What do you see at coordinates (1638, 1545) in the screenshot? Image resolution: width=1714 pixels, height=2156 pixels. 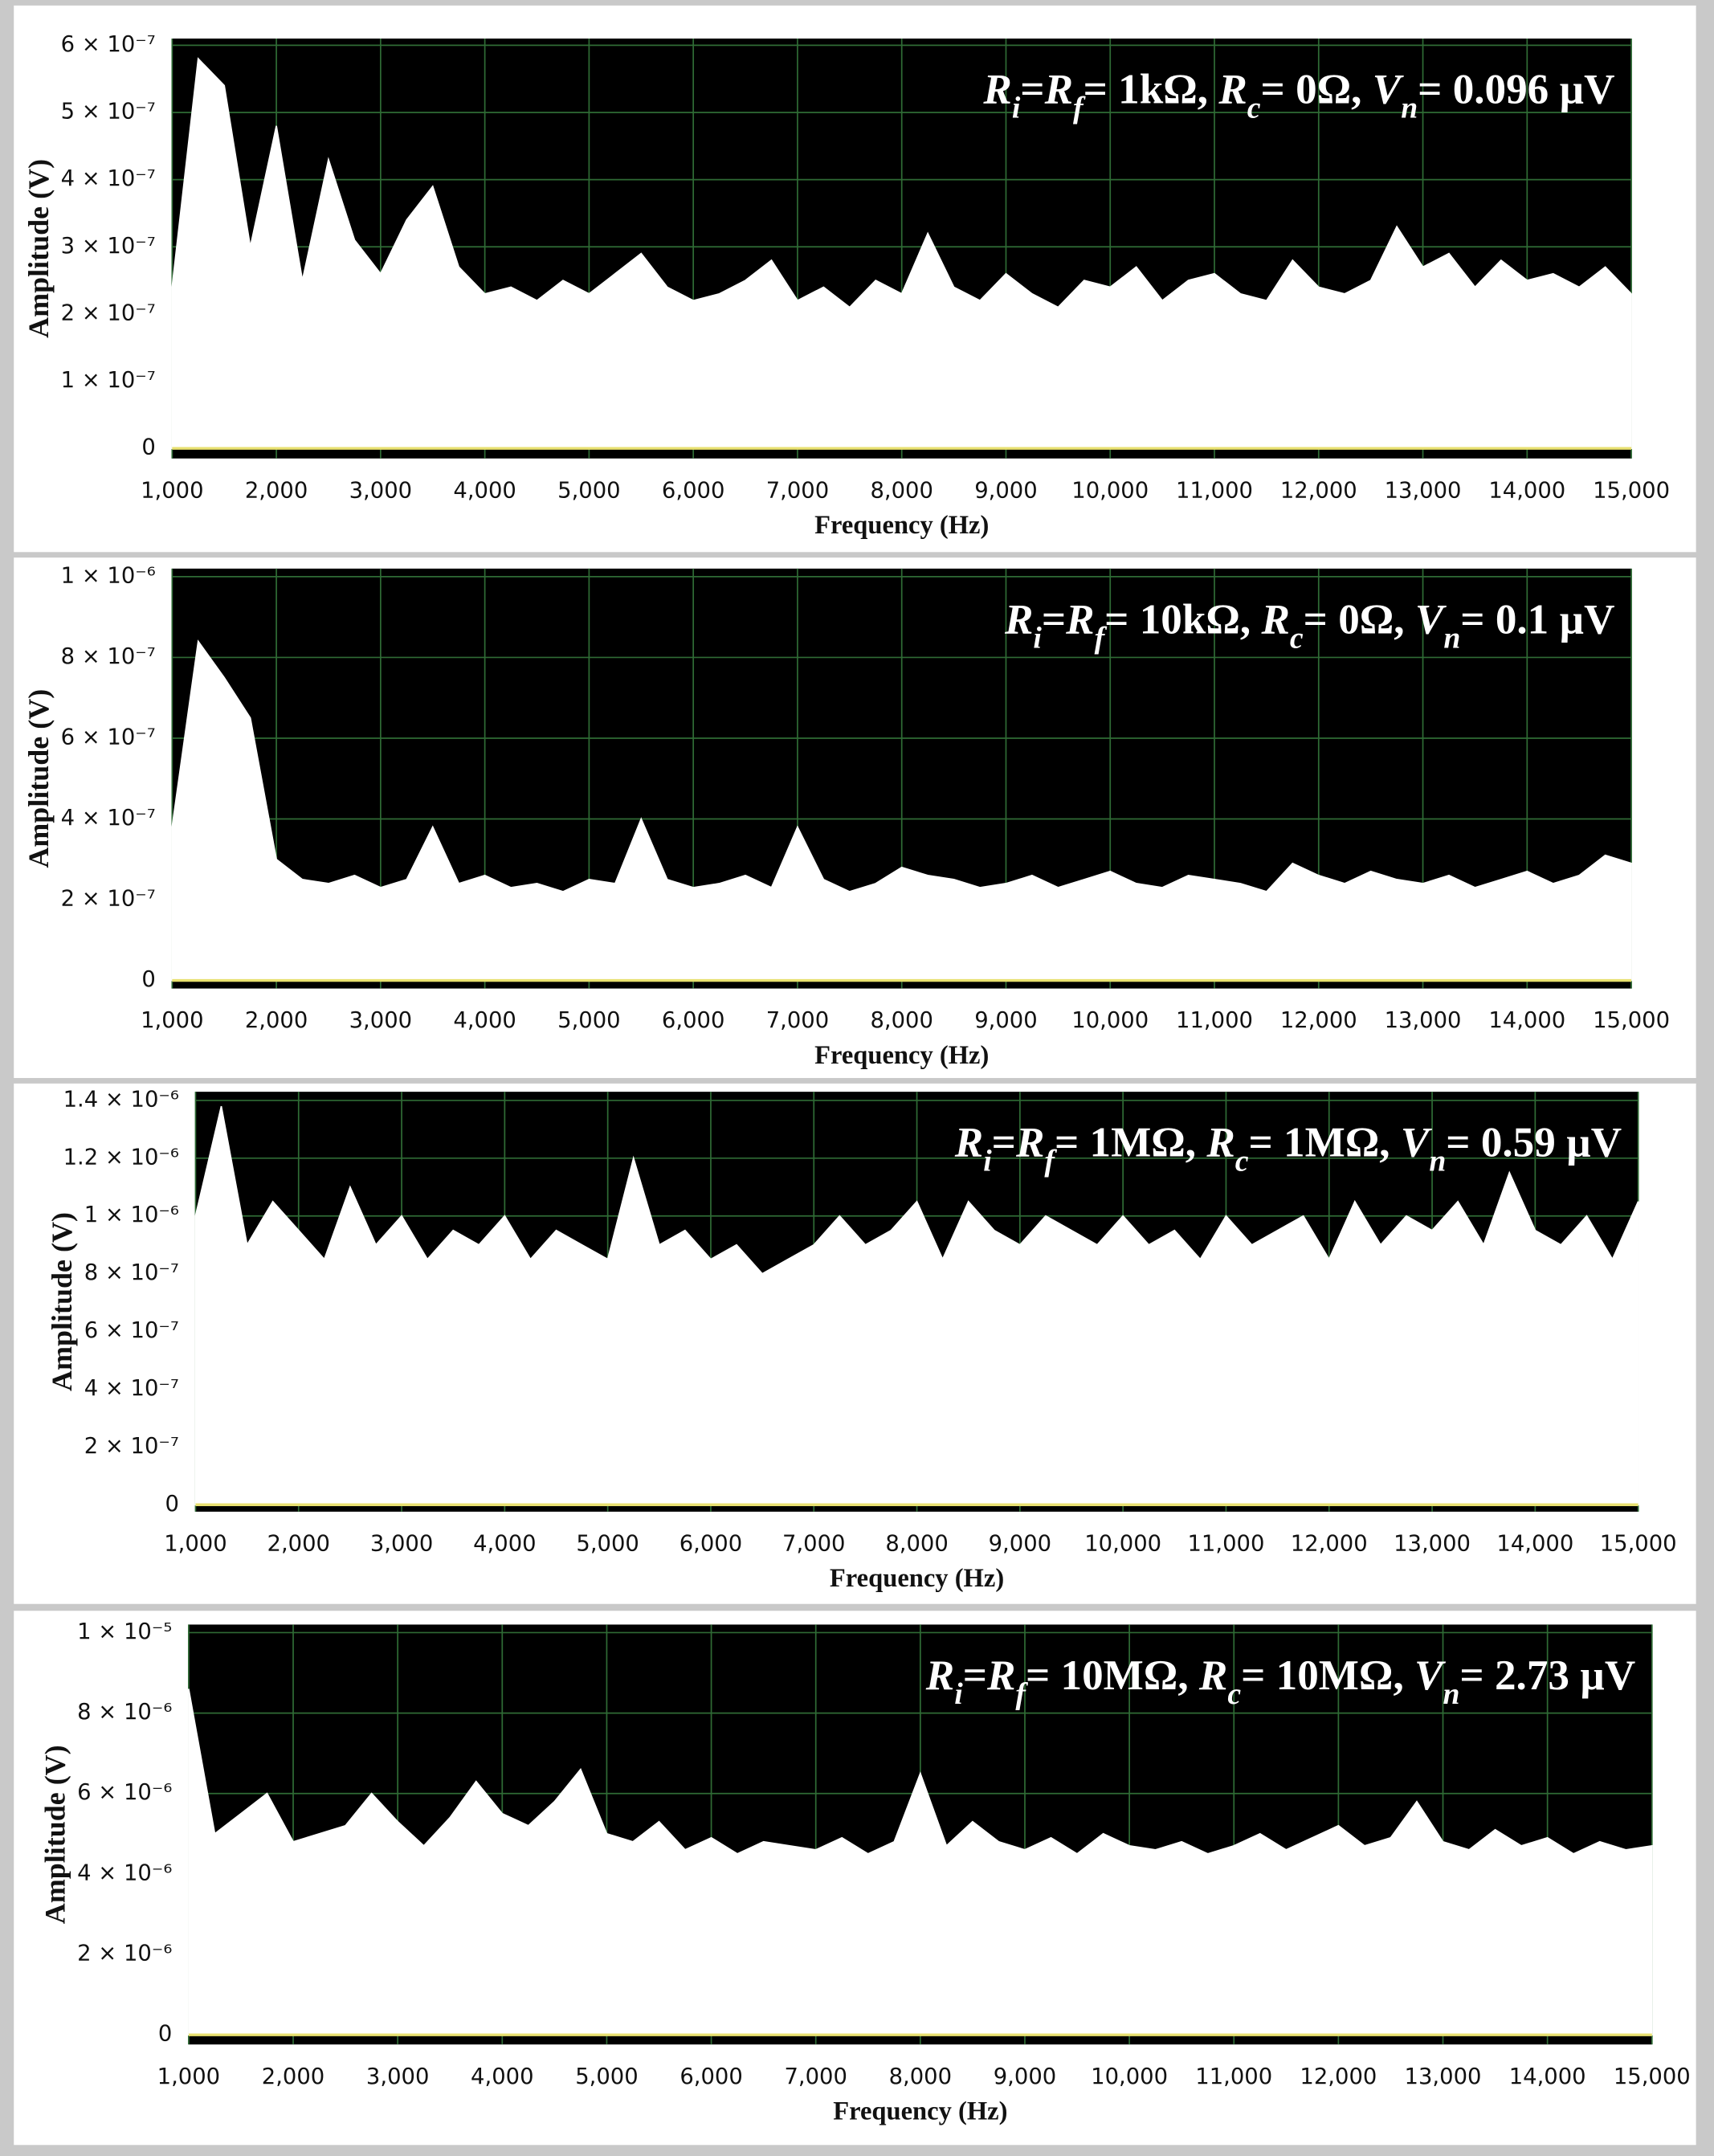 I see `x-tick-label: 15,000` at bounding box center [1638, 1545].